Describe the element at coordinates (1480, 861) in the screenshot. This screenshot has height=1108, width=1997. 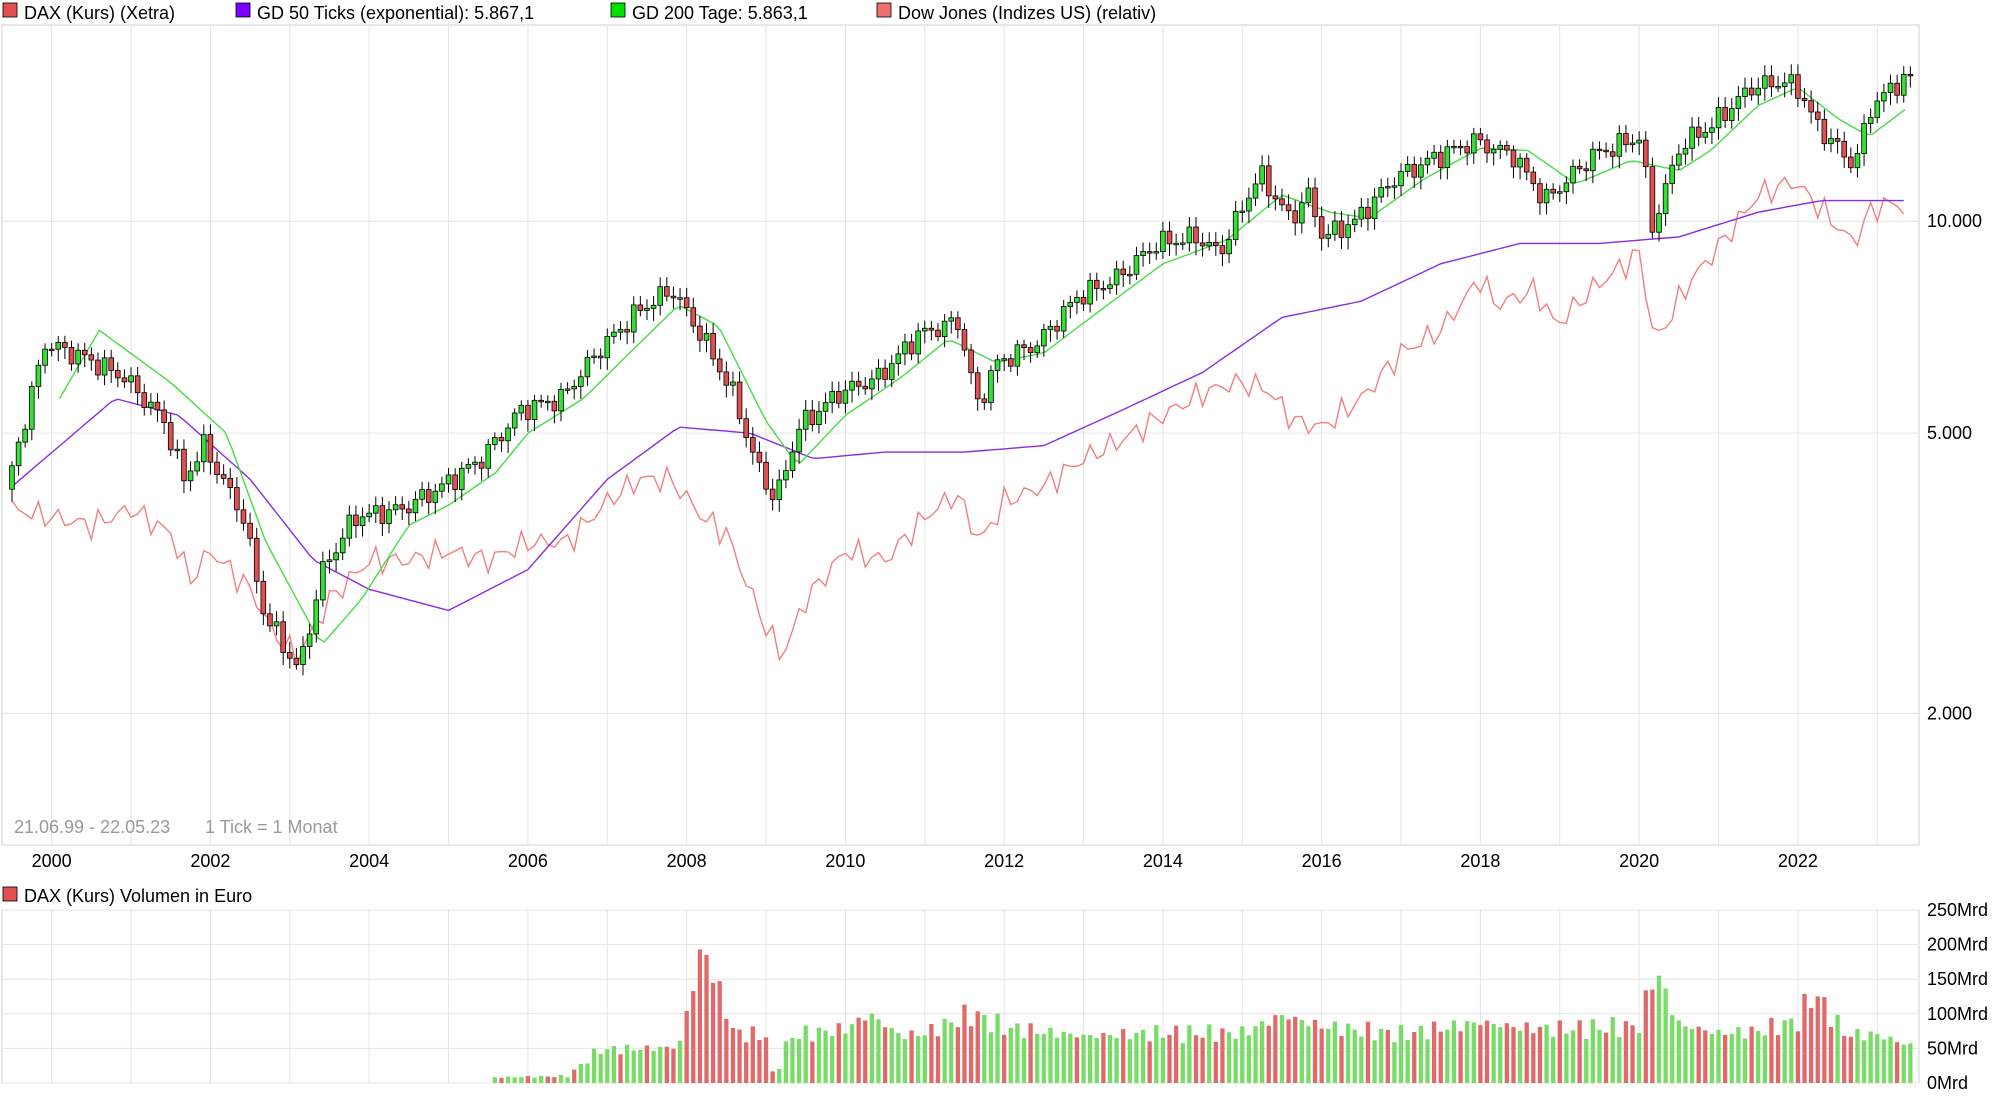
I see `x-tick-label: 2018` at that location.